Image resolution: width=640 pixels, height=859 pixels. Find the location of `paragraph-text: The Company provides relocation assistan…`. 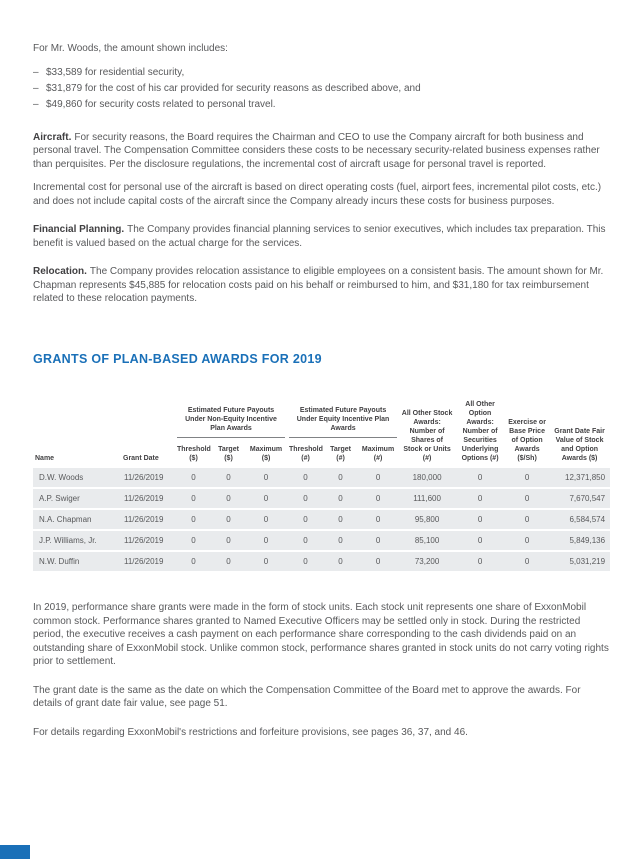

paragraph-text: The Company provides relocation assistan… is located at coordinates (318, 285).